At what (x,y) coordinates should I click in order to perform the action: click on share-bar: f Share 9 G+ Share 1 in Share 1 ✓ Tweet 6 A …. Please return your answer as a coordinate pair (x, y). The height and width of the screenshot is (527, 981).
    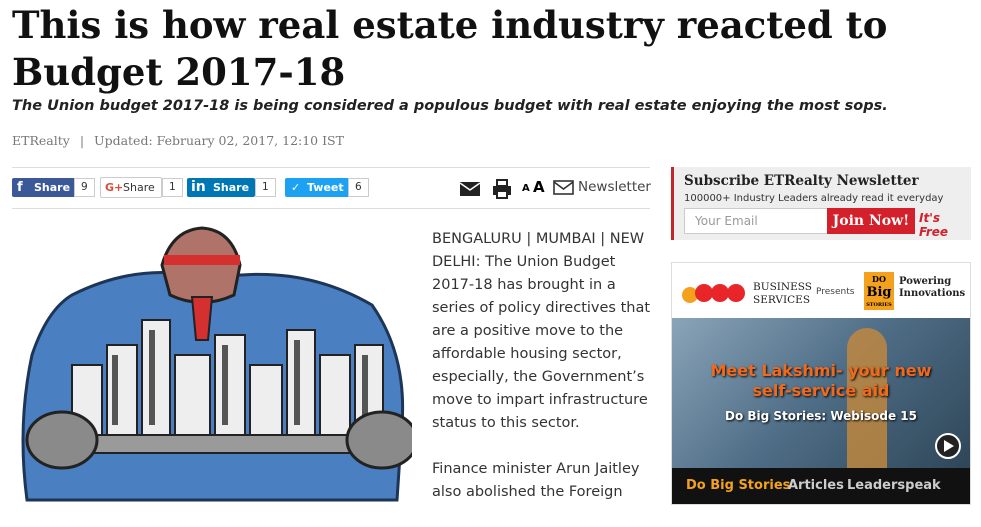
    Looking at the image, I should click on (331, 188).